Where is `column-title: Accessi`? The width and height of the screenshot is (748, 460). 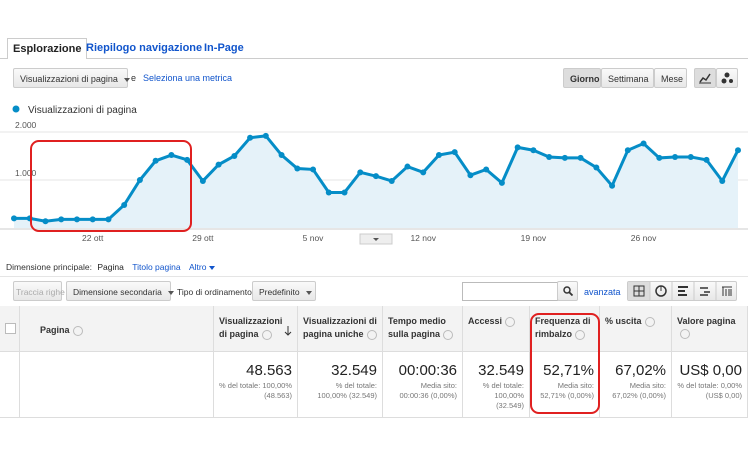 column-title: Accessi is located at coordinates (485, 321).